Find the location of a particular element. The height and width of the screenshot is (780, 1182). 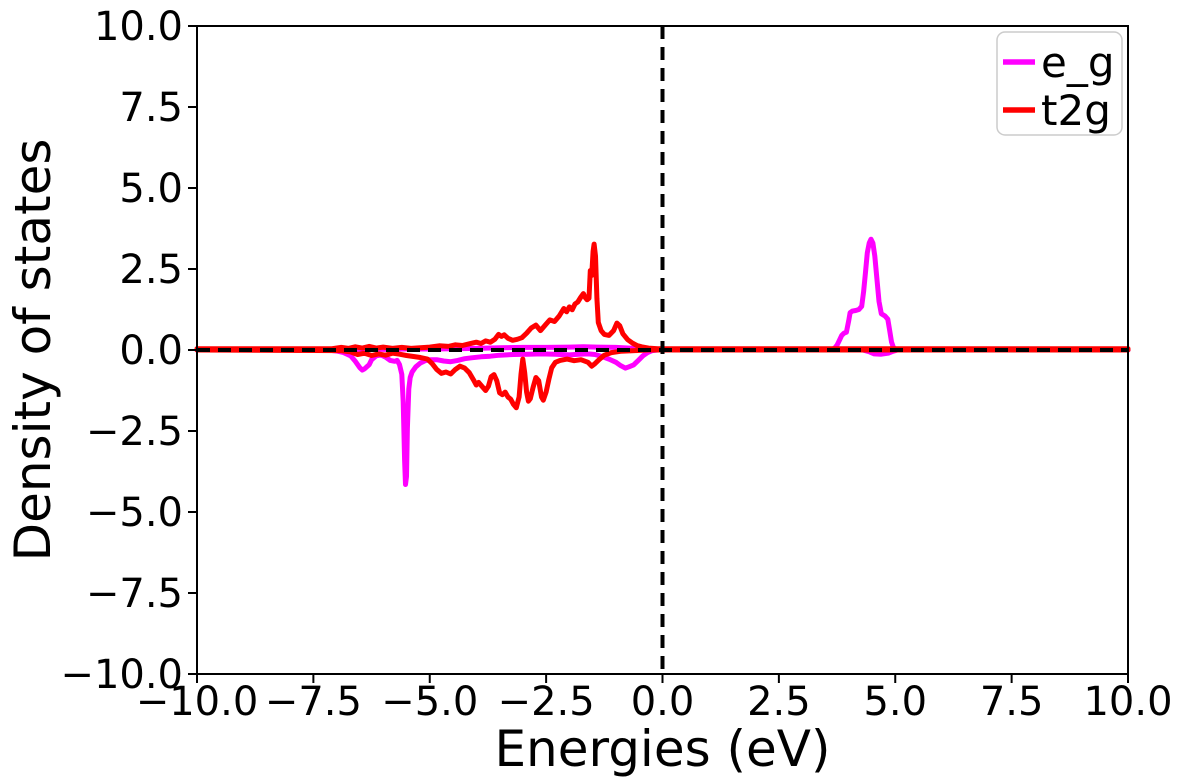

curve-t2g-spin-up is located at coordinates (662, 296).